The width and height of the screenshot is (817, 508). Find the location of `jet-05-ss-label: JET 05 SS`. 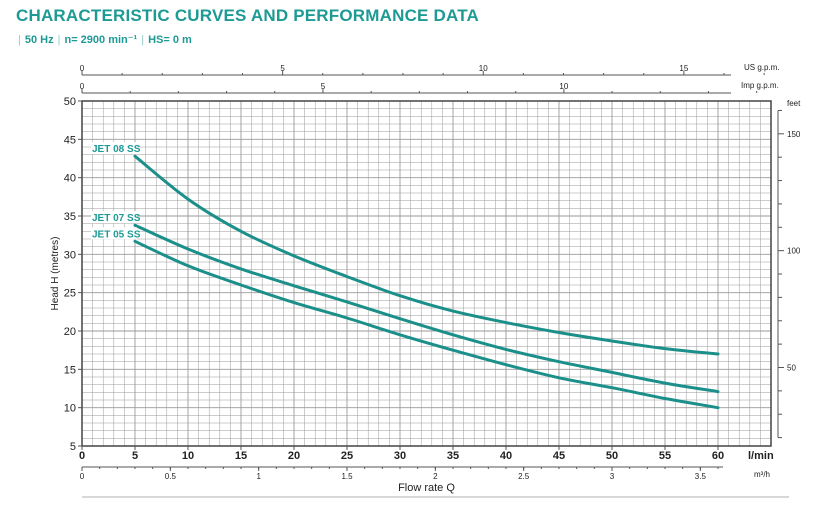

jet-05-ss-label: JET 05 SS is located at coordinates (116, 234).